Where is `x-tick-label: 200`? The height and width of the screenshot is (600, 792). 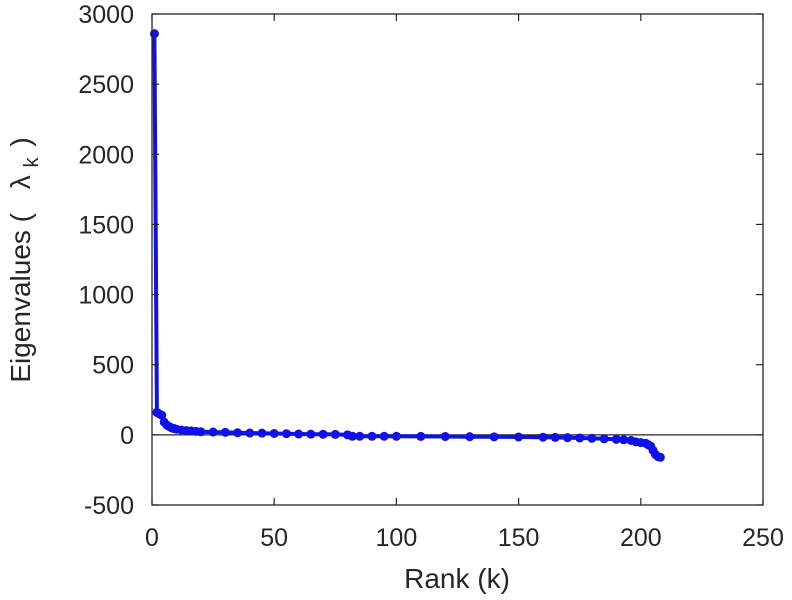
x-tick-label: 200 is located at coordinates (641, 538).